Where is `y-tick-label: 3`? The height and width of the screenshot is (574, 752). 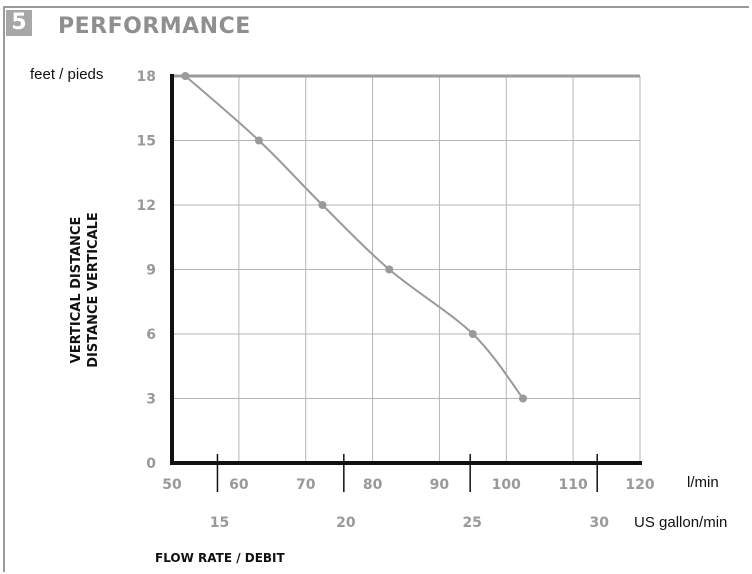 y-tick-label: 3 is located at coordinates (151, 400).